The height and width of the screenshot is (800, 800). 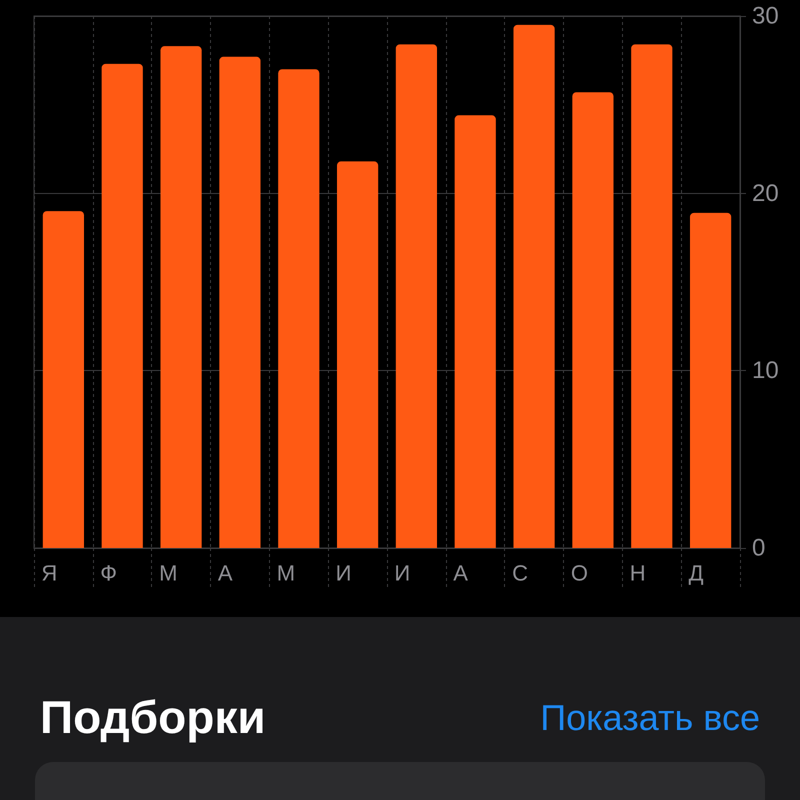 I want to click on x-tick-label: Ф, so click(x=108, y=573).